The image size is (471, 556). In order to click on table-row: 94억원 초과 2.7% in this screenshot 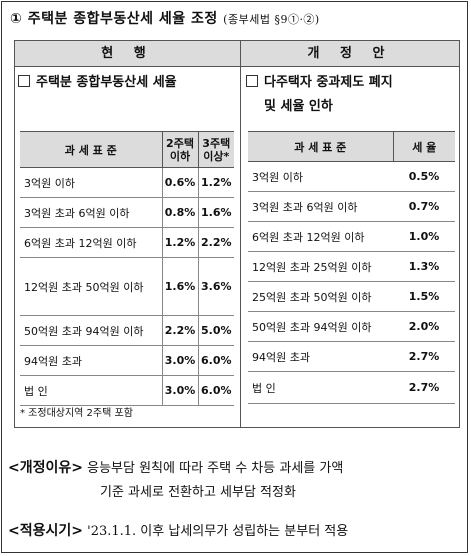, I will do `click(351, 356)`.